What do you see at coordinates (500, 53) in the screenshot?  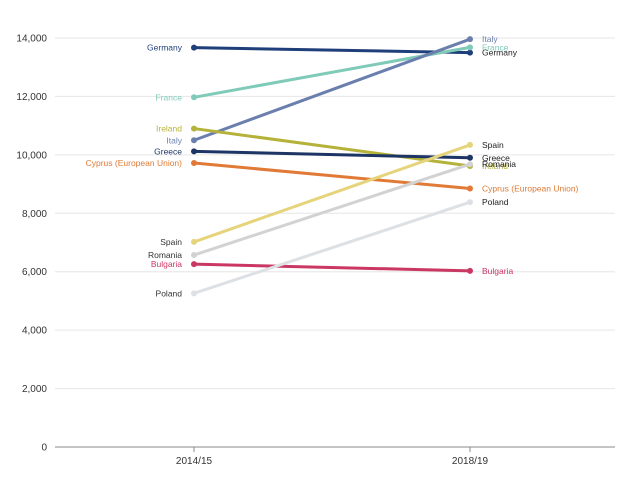 I see `series-label-end: Germany` at bounding box center [500, 53].